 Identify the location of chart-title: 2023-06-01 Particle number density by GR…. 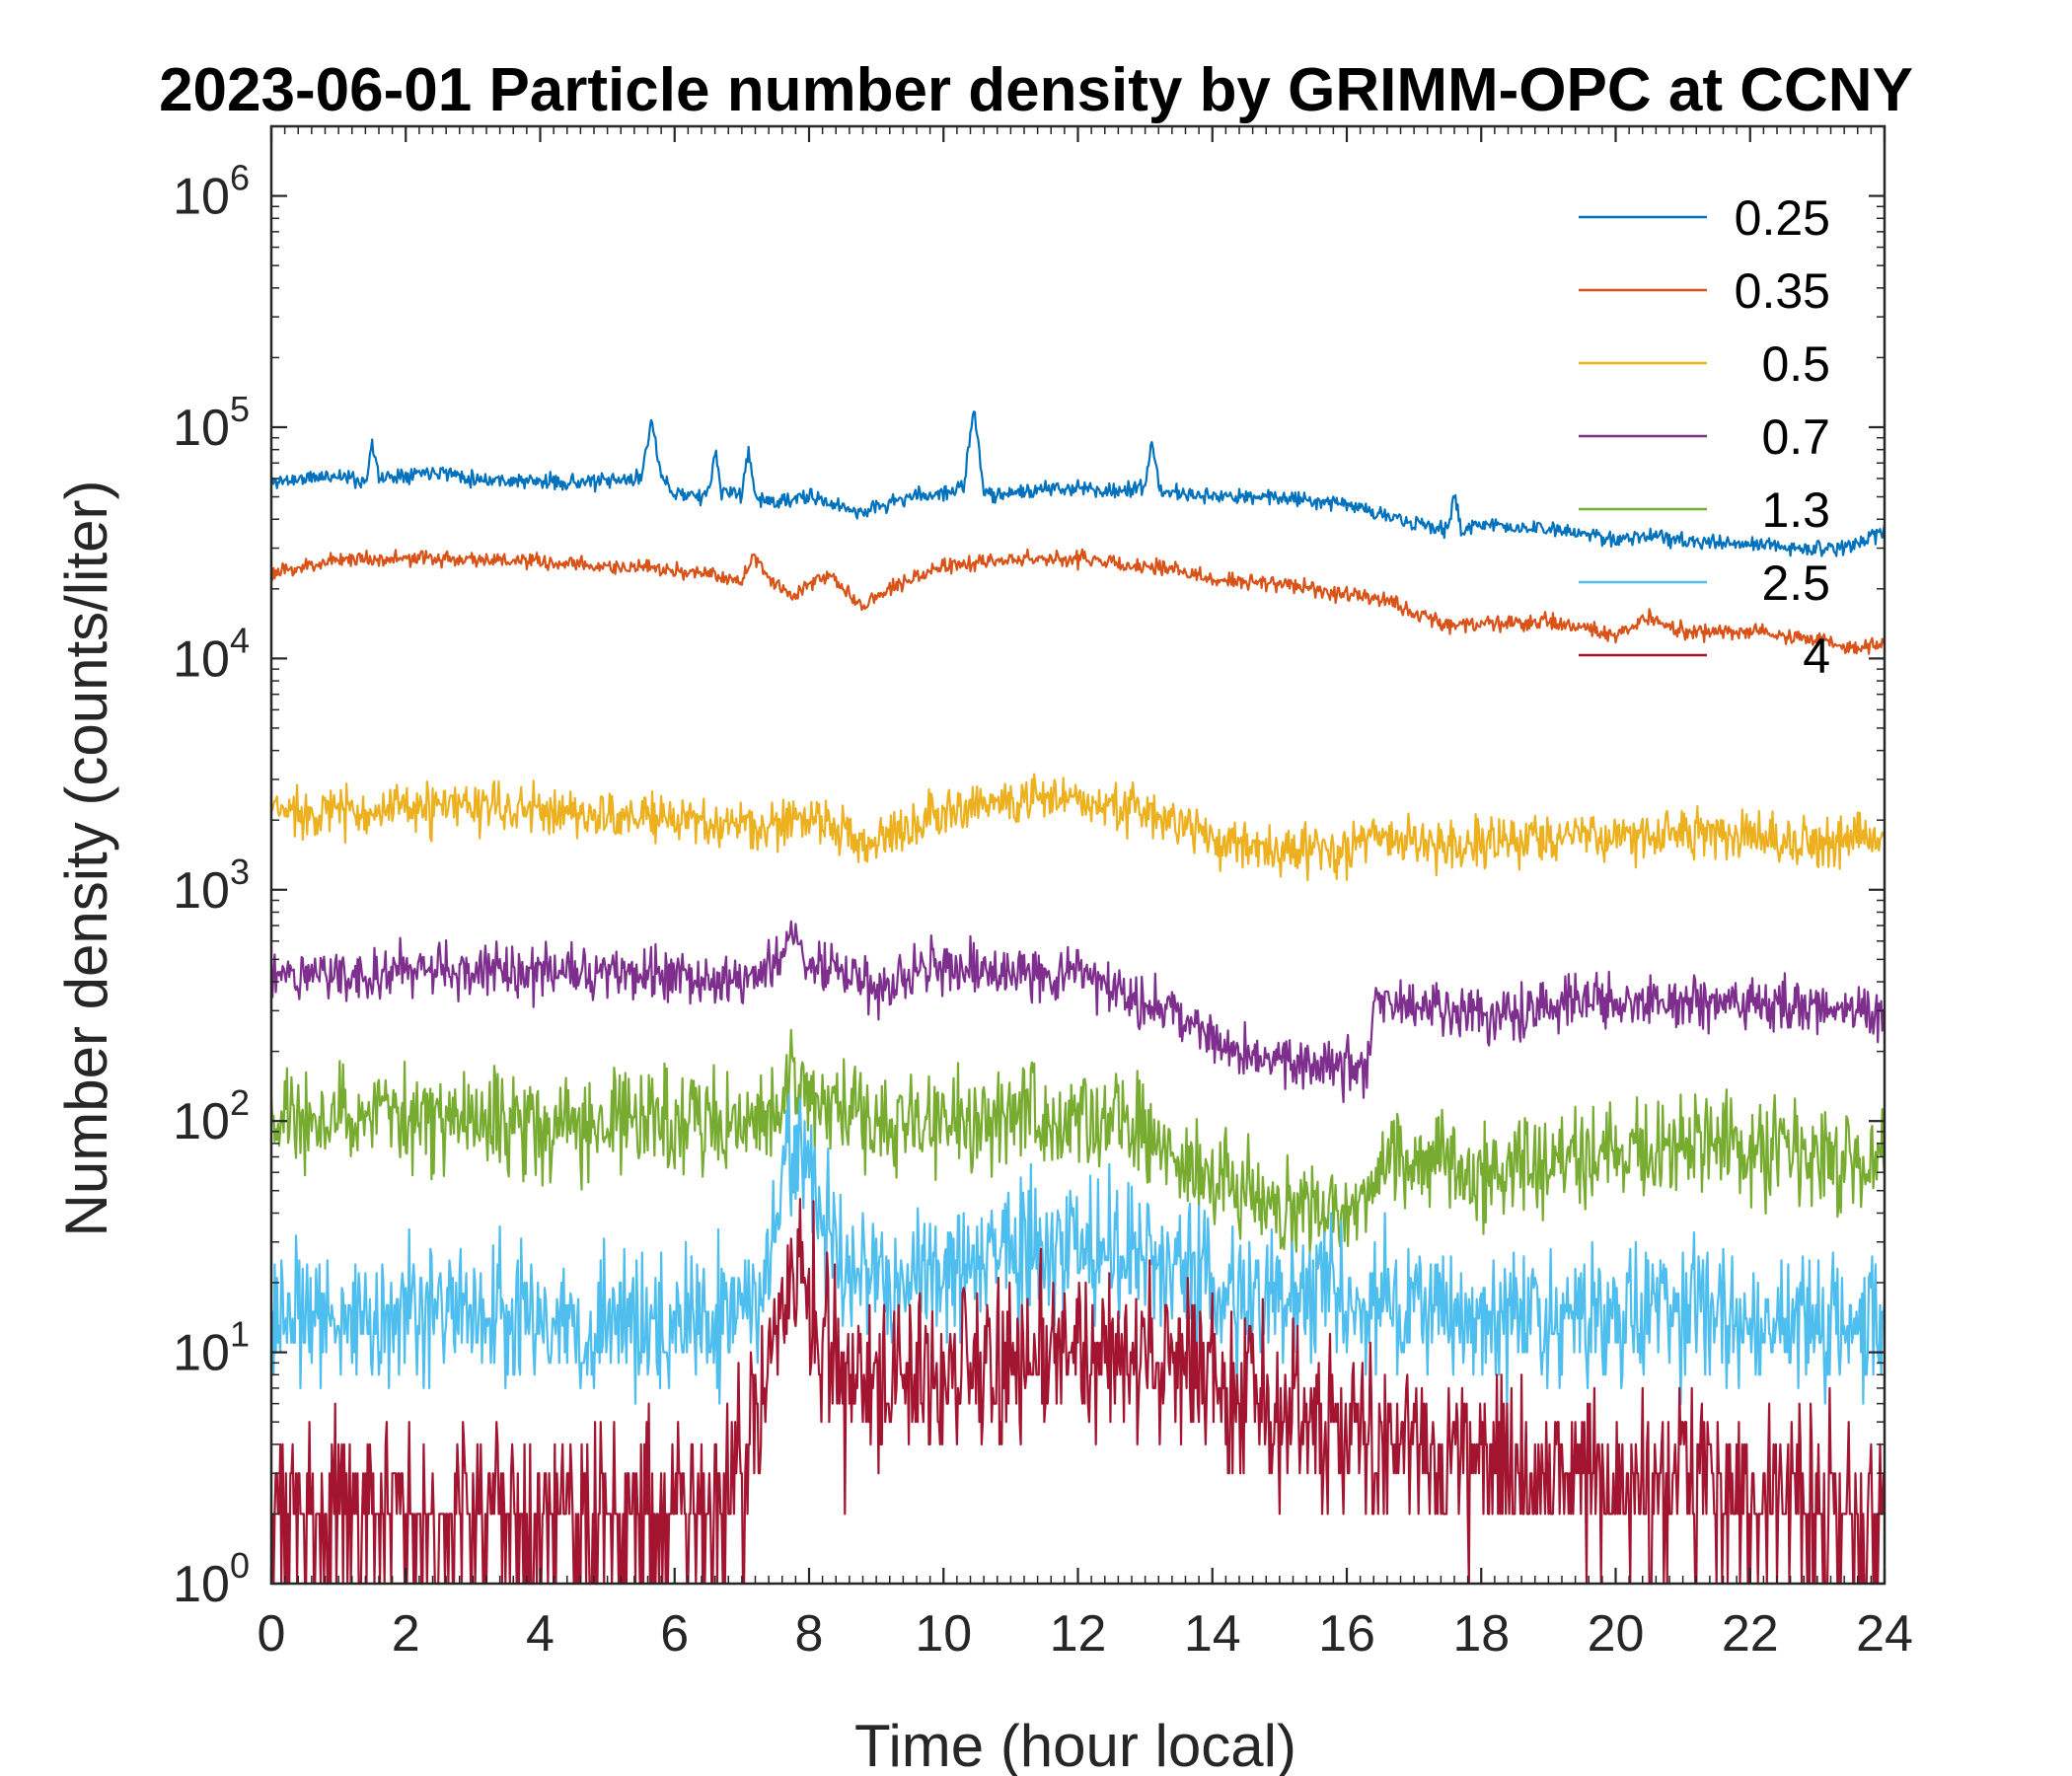
(1036, 90).